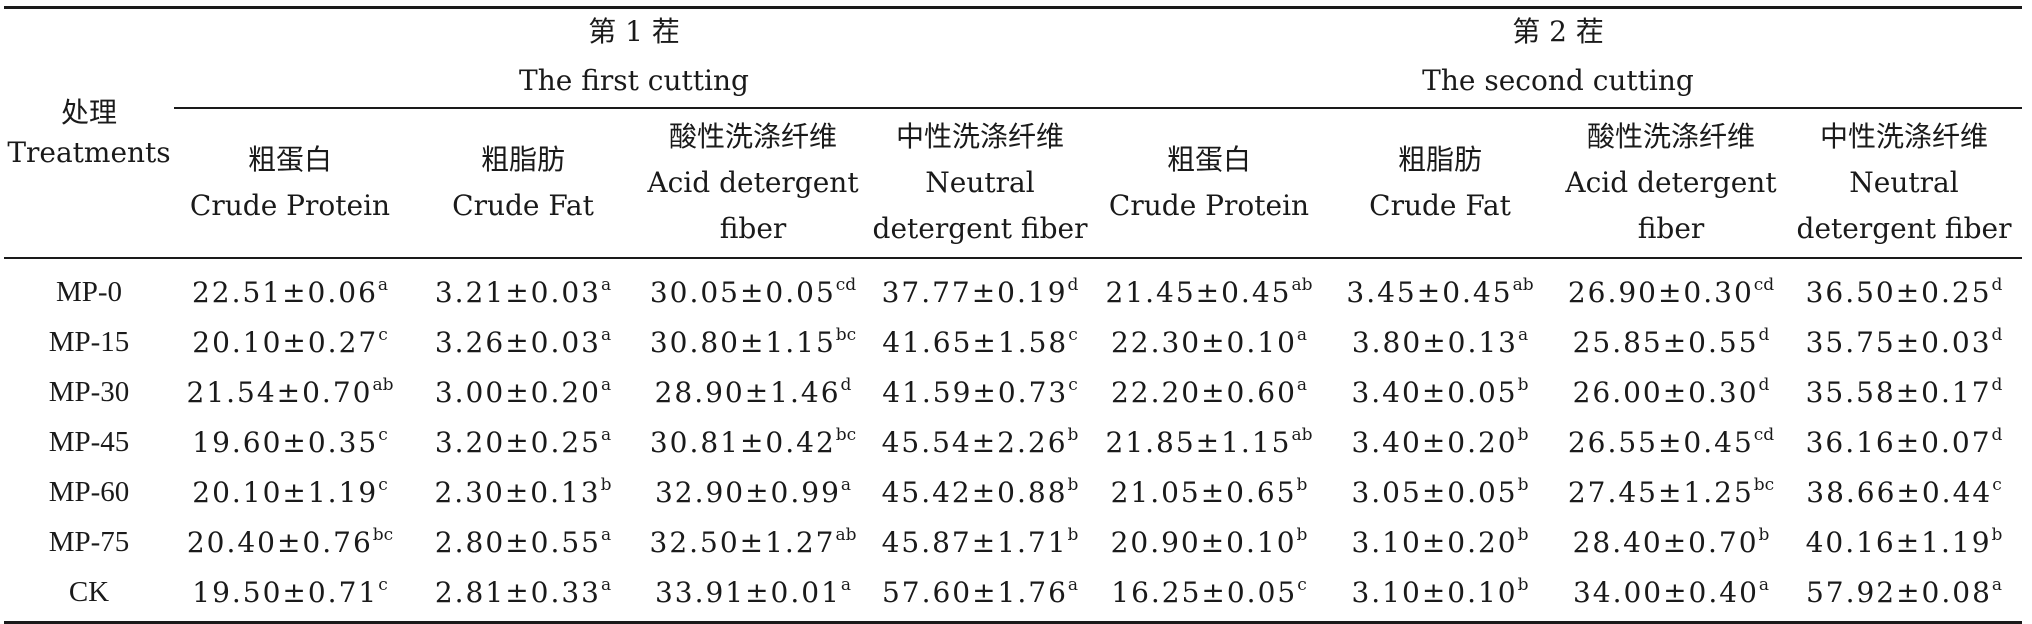  What do you see at coordinates (1434, 342) in the screenshot?
I see `cell-value: 3.80±0.13` at bounding box center [1434, 342].